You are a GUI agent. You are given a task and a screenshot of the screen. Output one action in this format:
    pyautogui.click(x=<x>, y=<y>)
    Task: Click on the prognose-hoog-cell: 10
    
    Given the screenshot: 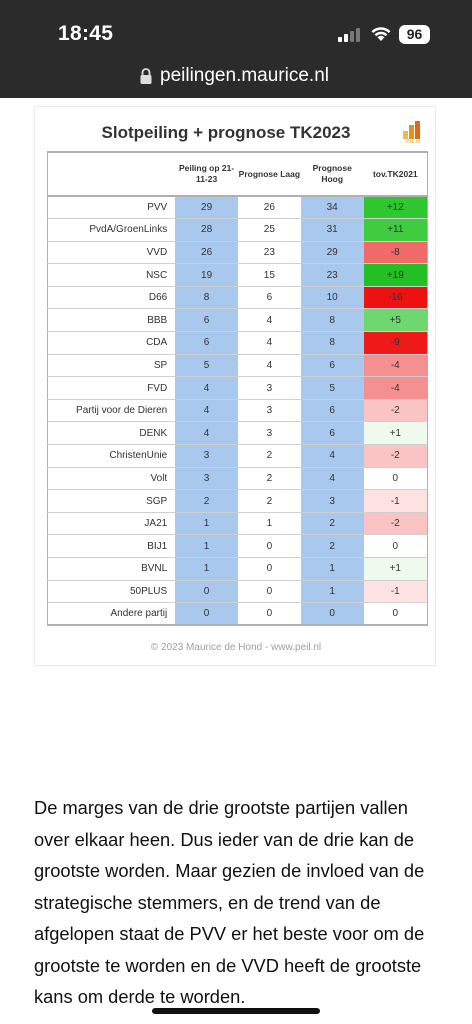 What is the action you would take?
    pyautogui.click(x=332, y=298)
    